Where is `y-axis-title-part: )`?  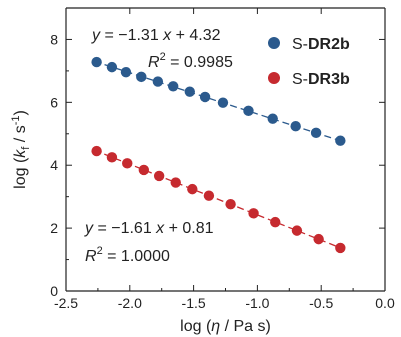
y-axis-title-part: ) is located at coordinates (20, 112).